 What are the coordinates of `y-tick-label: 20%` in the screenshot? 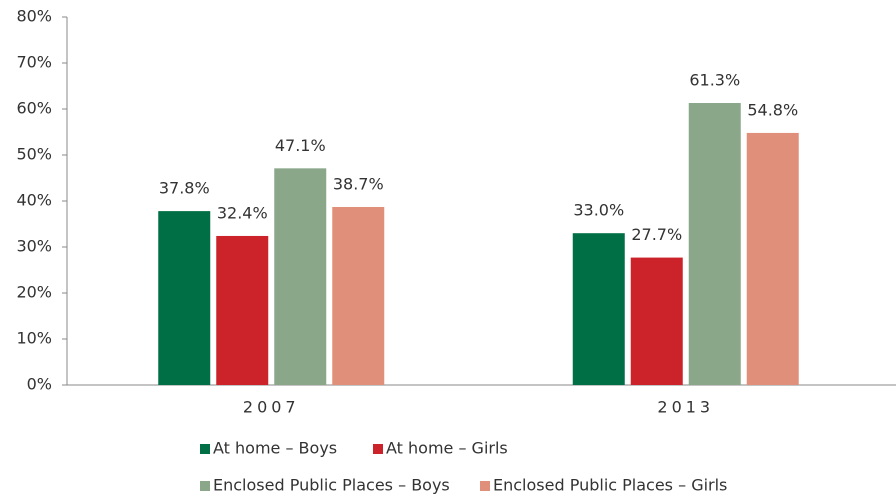 It's located at (34, 292).